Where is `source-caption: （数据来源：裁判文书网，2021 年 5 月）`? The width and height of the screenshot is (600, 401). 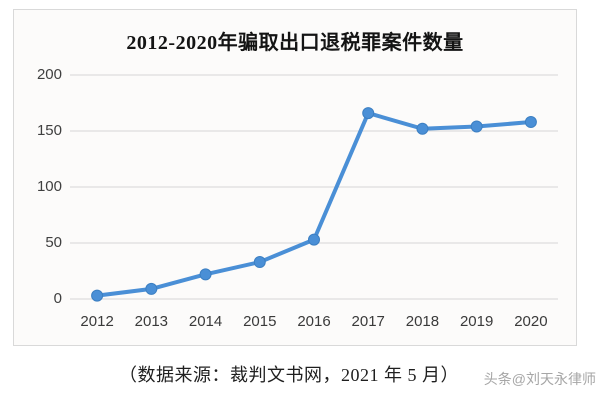 source-caption: （数据来源：裁判文书网，2021 年 5 月） is located at coordinates (289, 375).